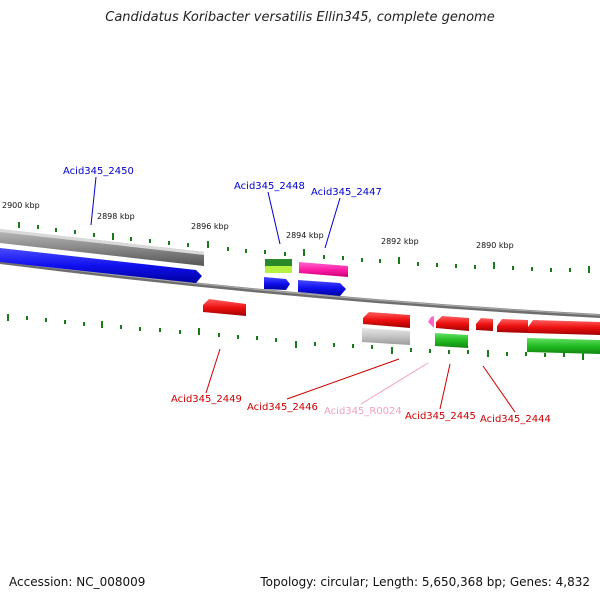 Image resolution: width=600 pixels, height=600 pixels. I want to click on gene-label-acid345-2448: Acid345_2448, so click(269, 186).